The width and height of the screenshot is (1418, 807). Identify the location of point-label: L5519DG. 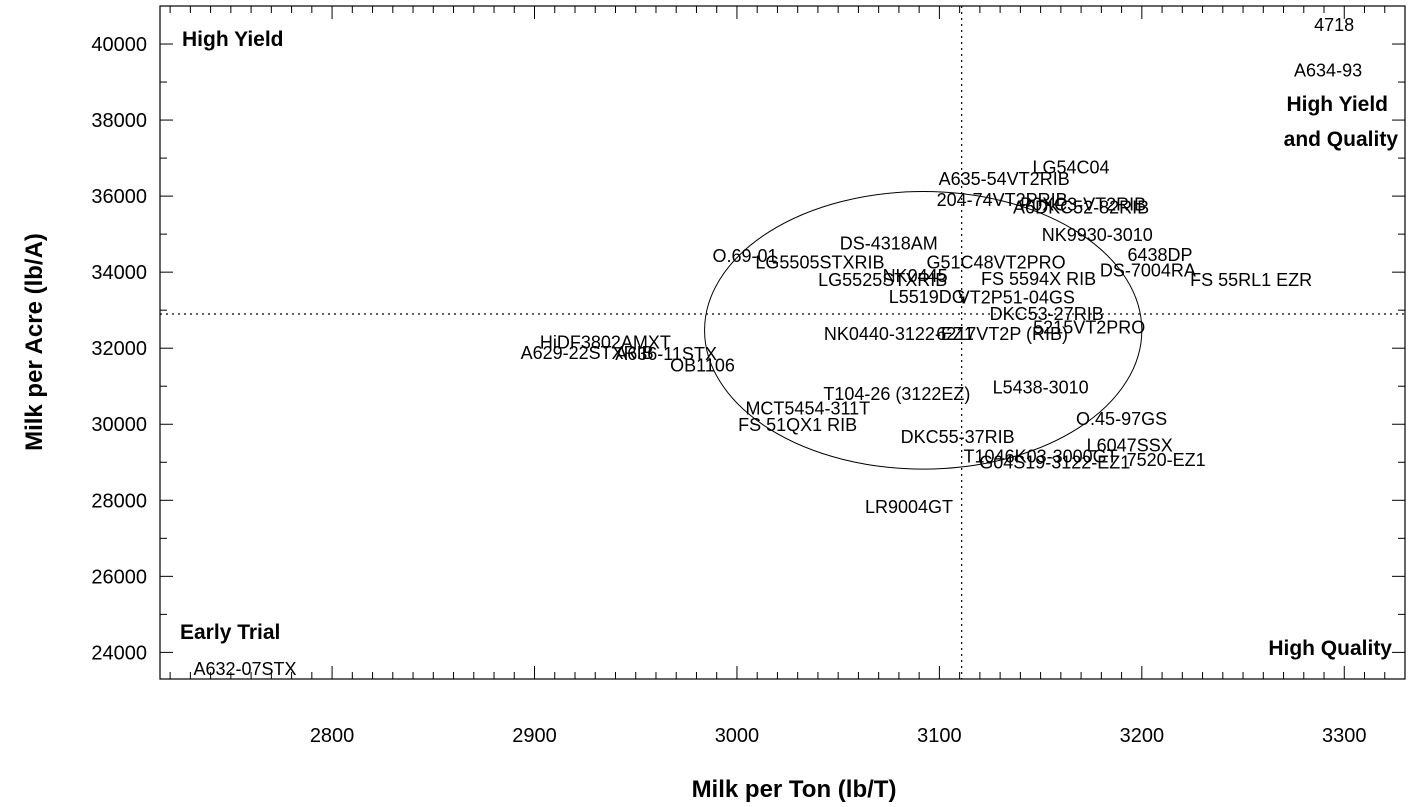
(927, 297).